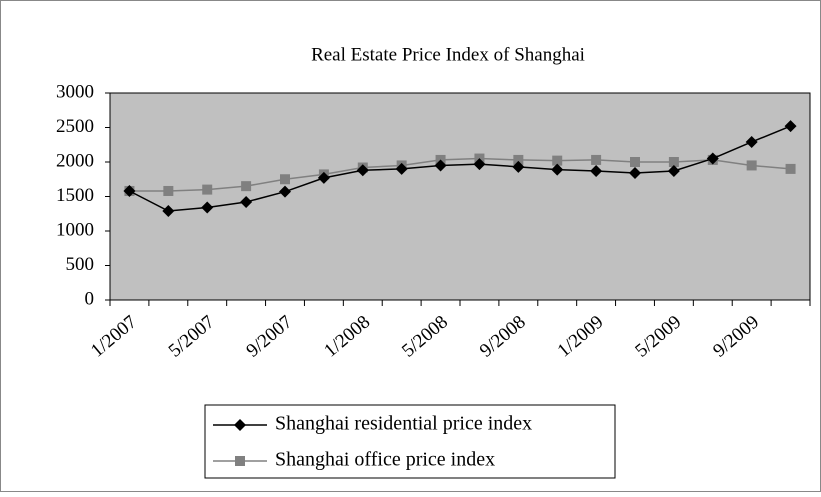 The image size is (821, 497). I want to click on y-tick-label: 2500, so click(75, 126).